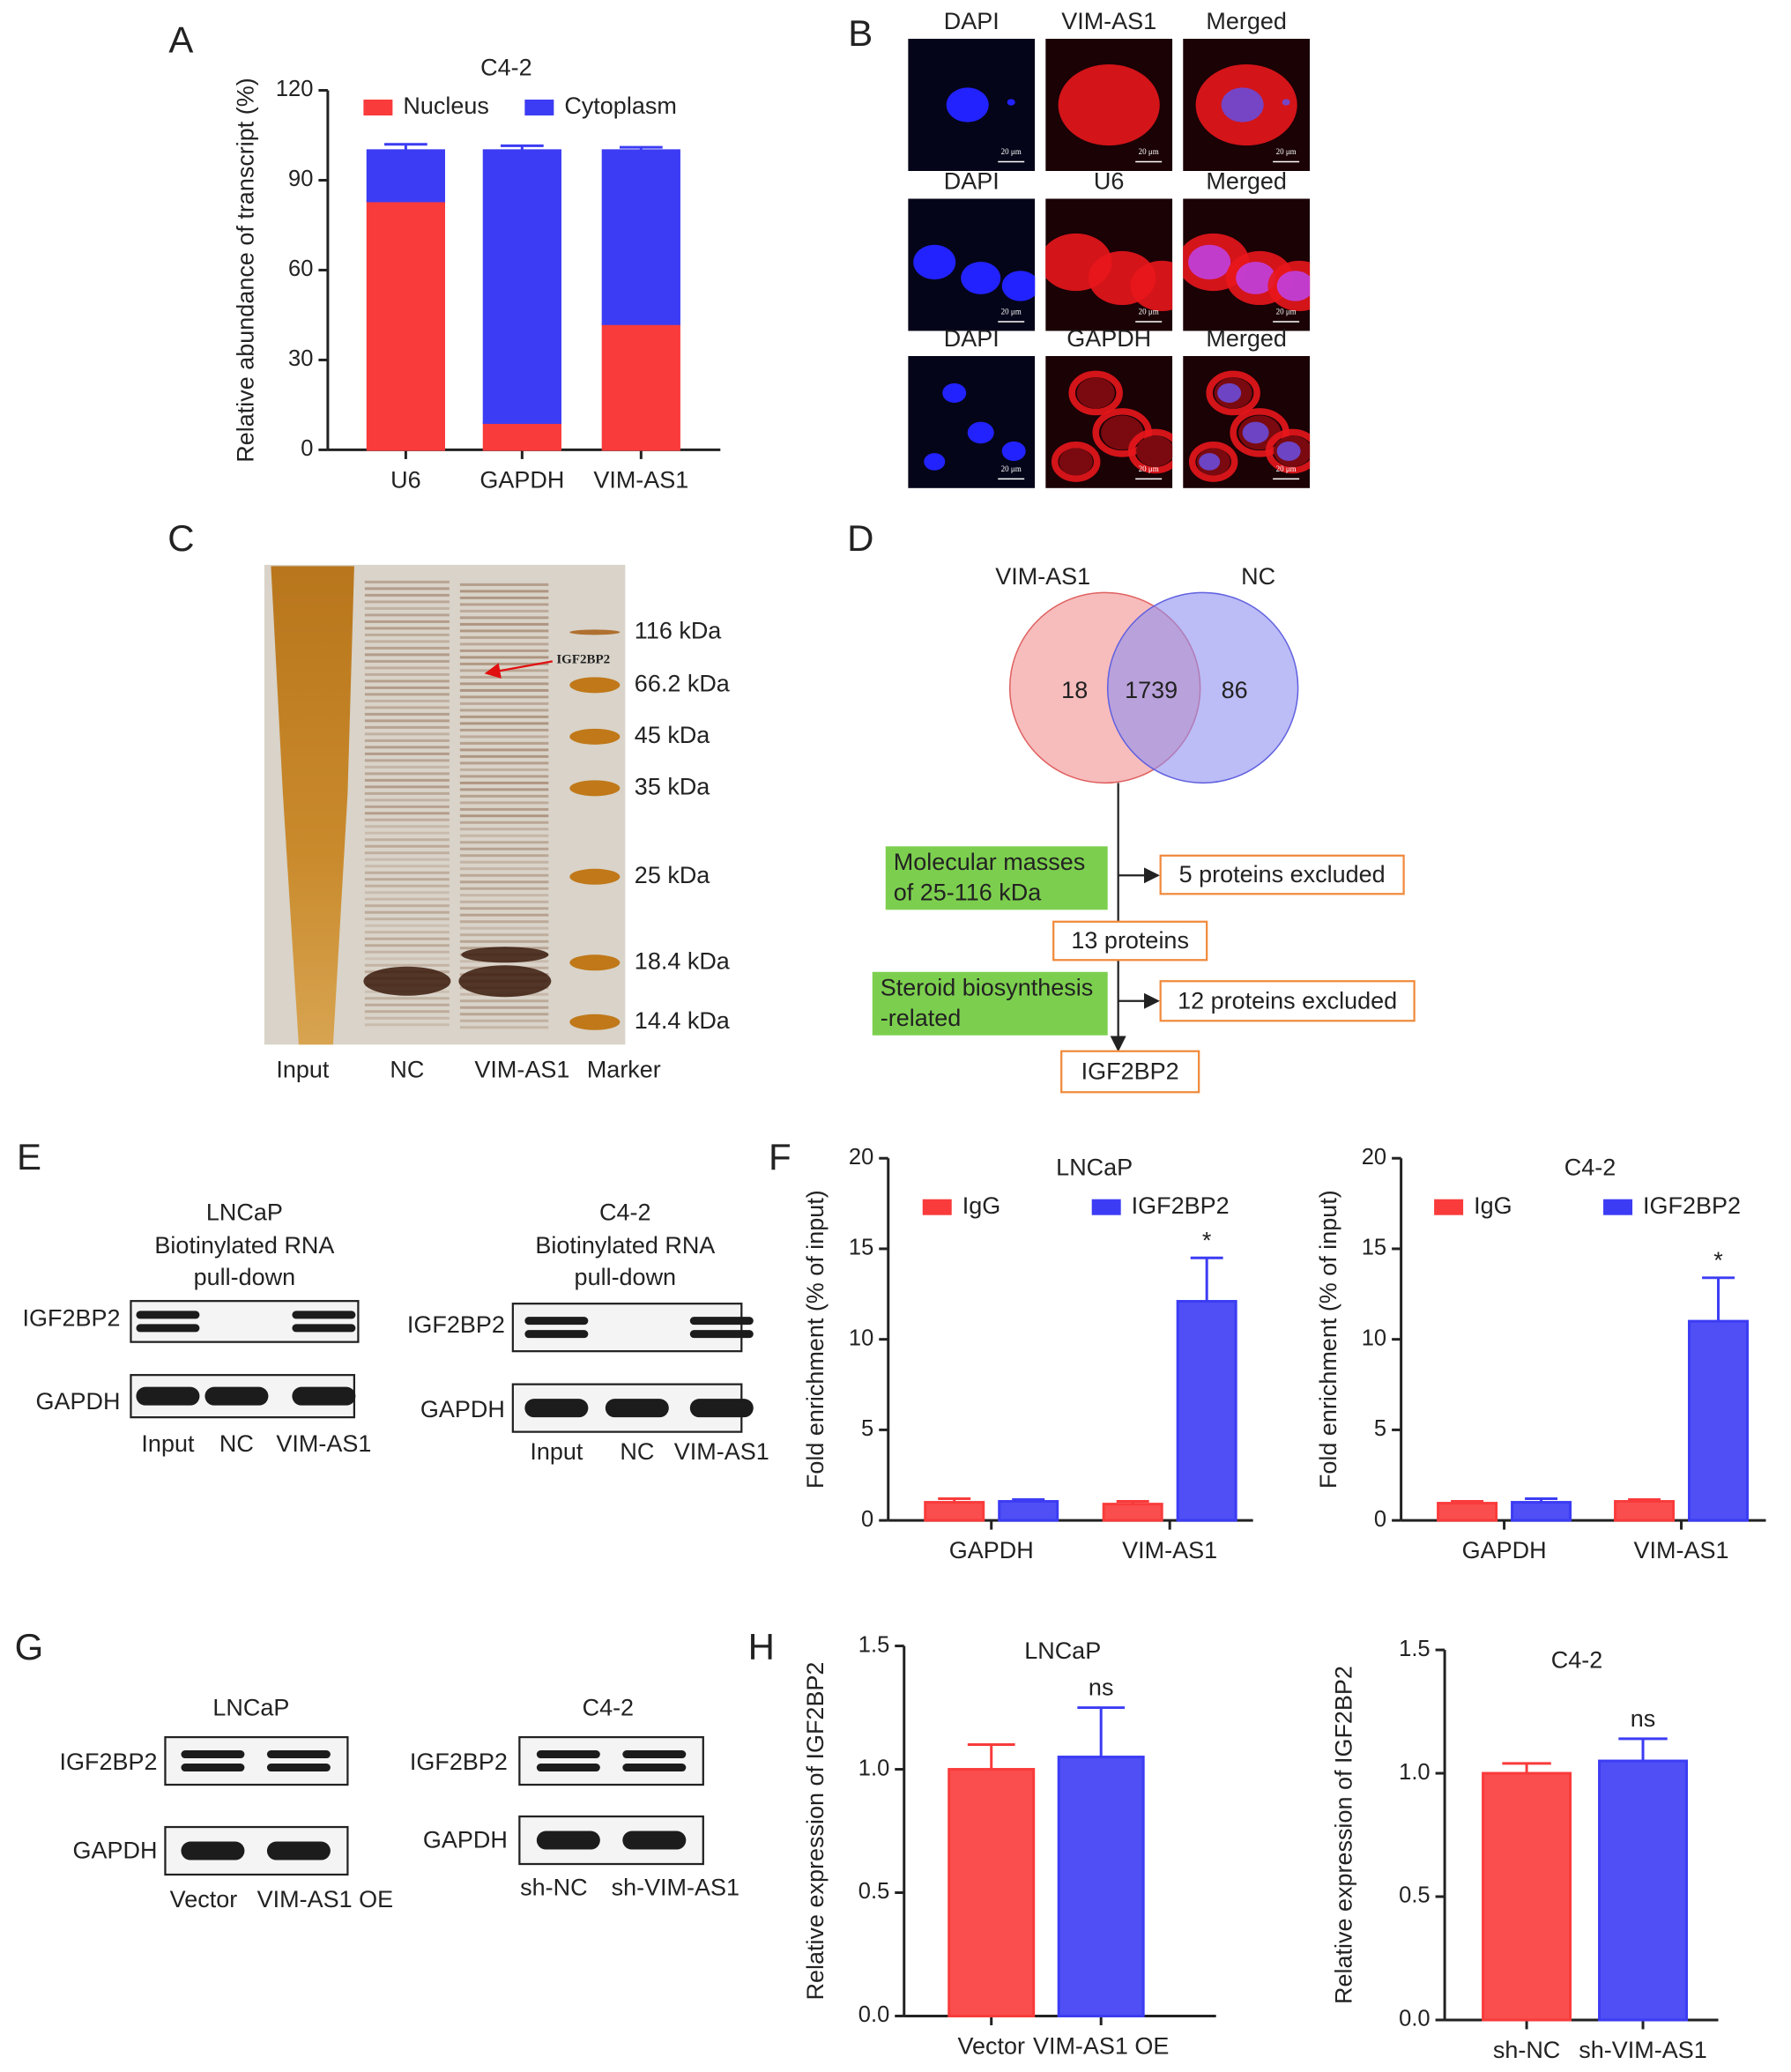  What do you see at coordinates (300, 268) in the screenshot?
I see `y-tick-label: 60` at bounding box center [300, 268].